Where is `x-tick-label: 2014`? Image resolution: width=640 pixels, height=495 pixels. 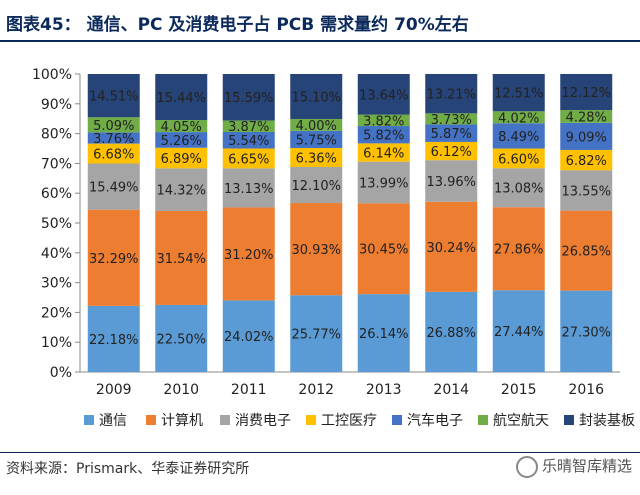 x-tick-label: 2014 is located at coordinates (451, 390).